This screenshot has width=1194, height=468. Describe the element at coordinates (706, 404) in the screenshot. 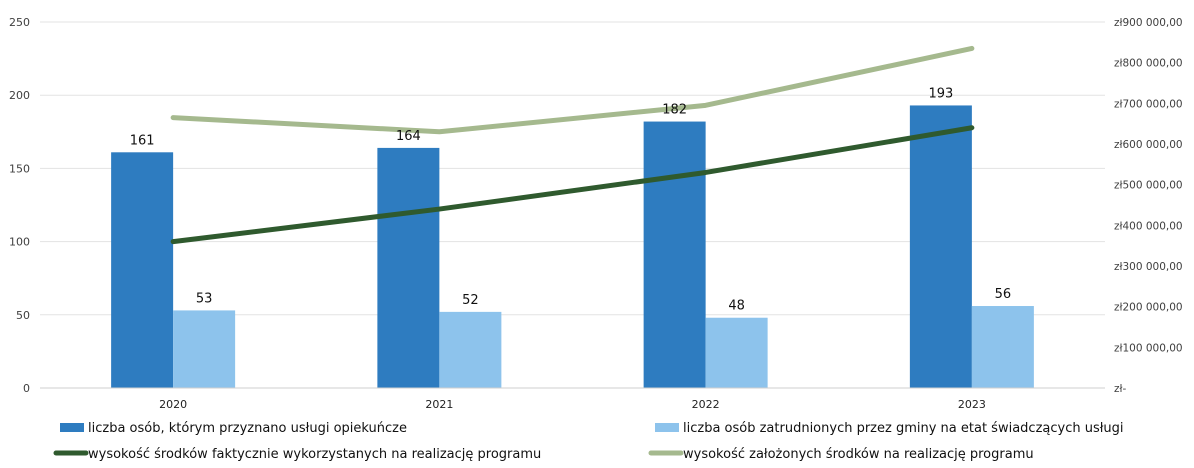

I see `x-tick-label: 2022` at that location.